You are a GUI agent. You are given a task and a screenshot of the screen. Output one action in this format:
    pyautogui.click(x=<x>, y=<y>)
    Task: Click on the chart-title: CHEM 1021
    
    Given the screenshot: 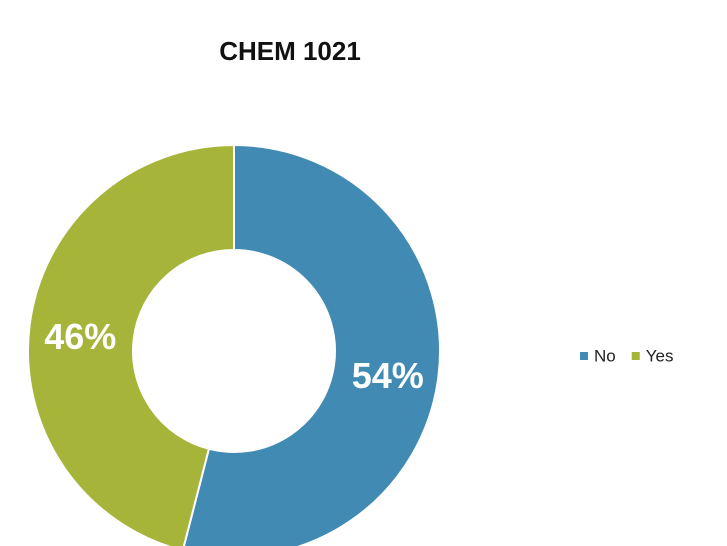 What is the action you would take?
    pyautogui.click(x=290, y=51)
    